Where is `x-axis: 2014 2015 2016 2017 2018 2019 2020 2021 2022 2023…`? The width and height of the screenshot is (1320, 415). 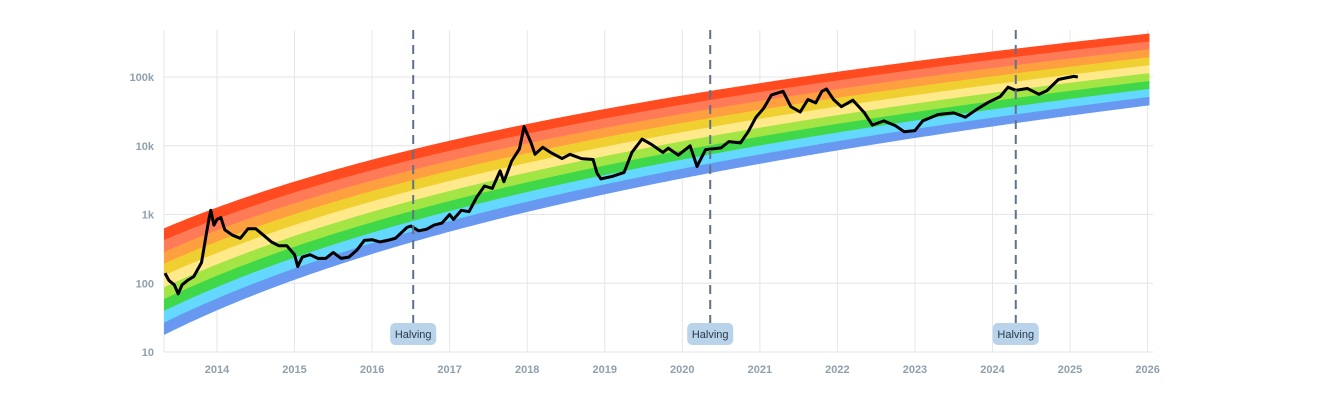 x-axis: 2014 2015 2016 2017 2018 2019 2020 2021 2022 2023… is located at coordinates (682, 370).